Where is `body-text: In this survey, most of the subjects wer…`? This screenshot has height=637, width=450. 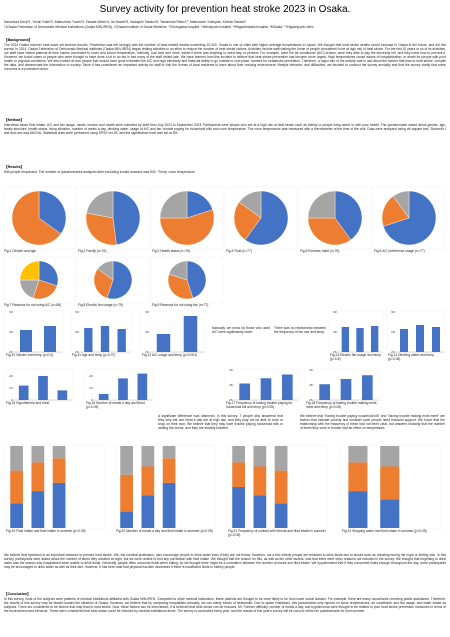 body-text: In this survey, most of the subjects wer… is located at coordinates (225, 605).